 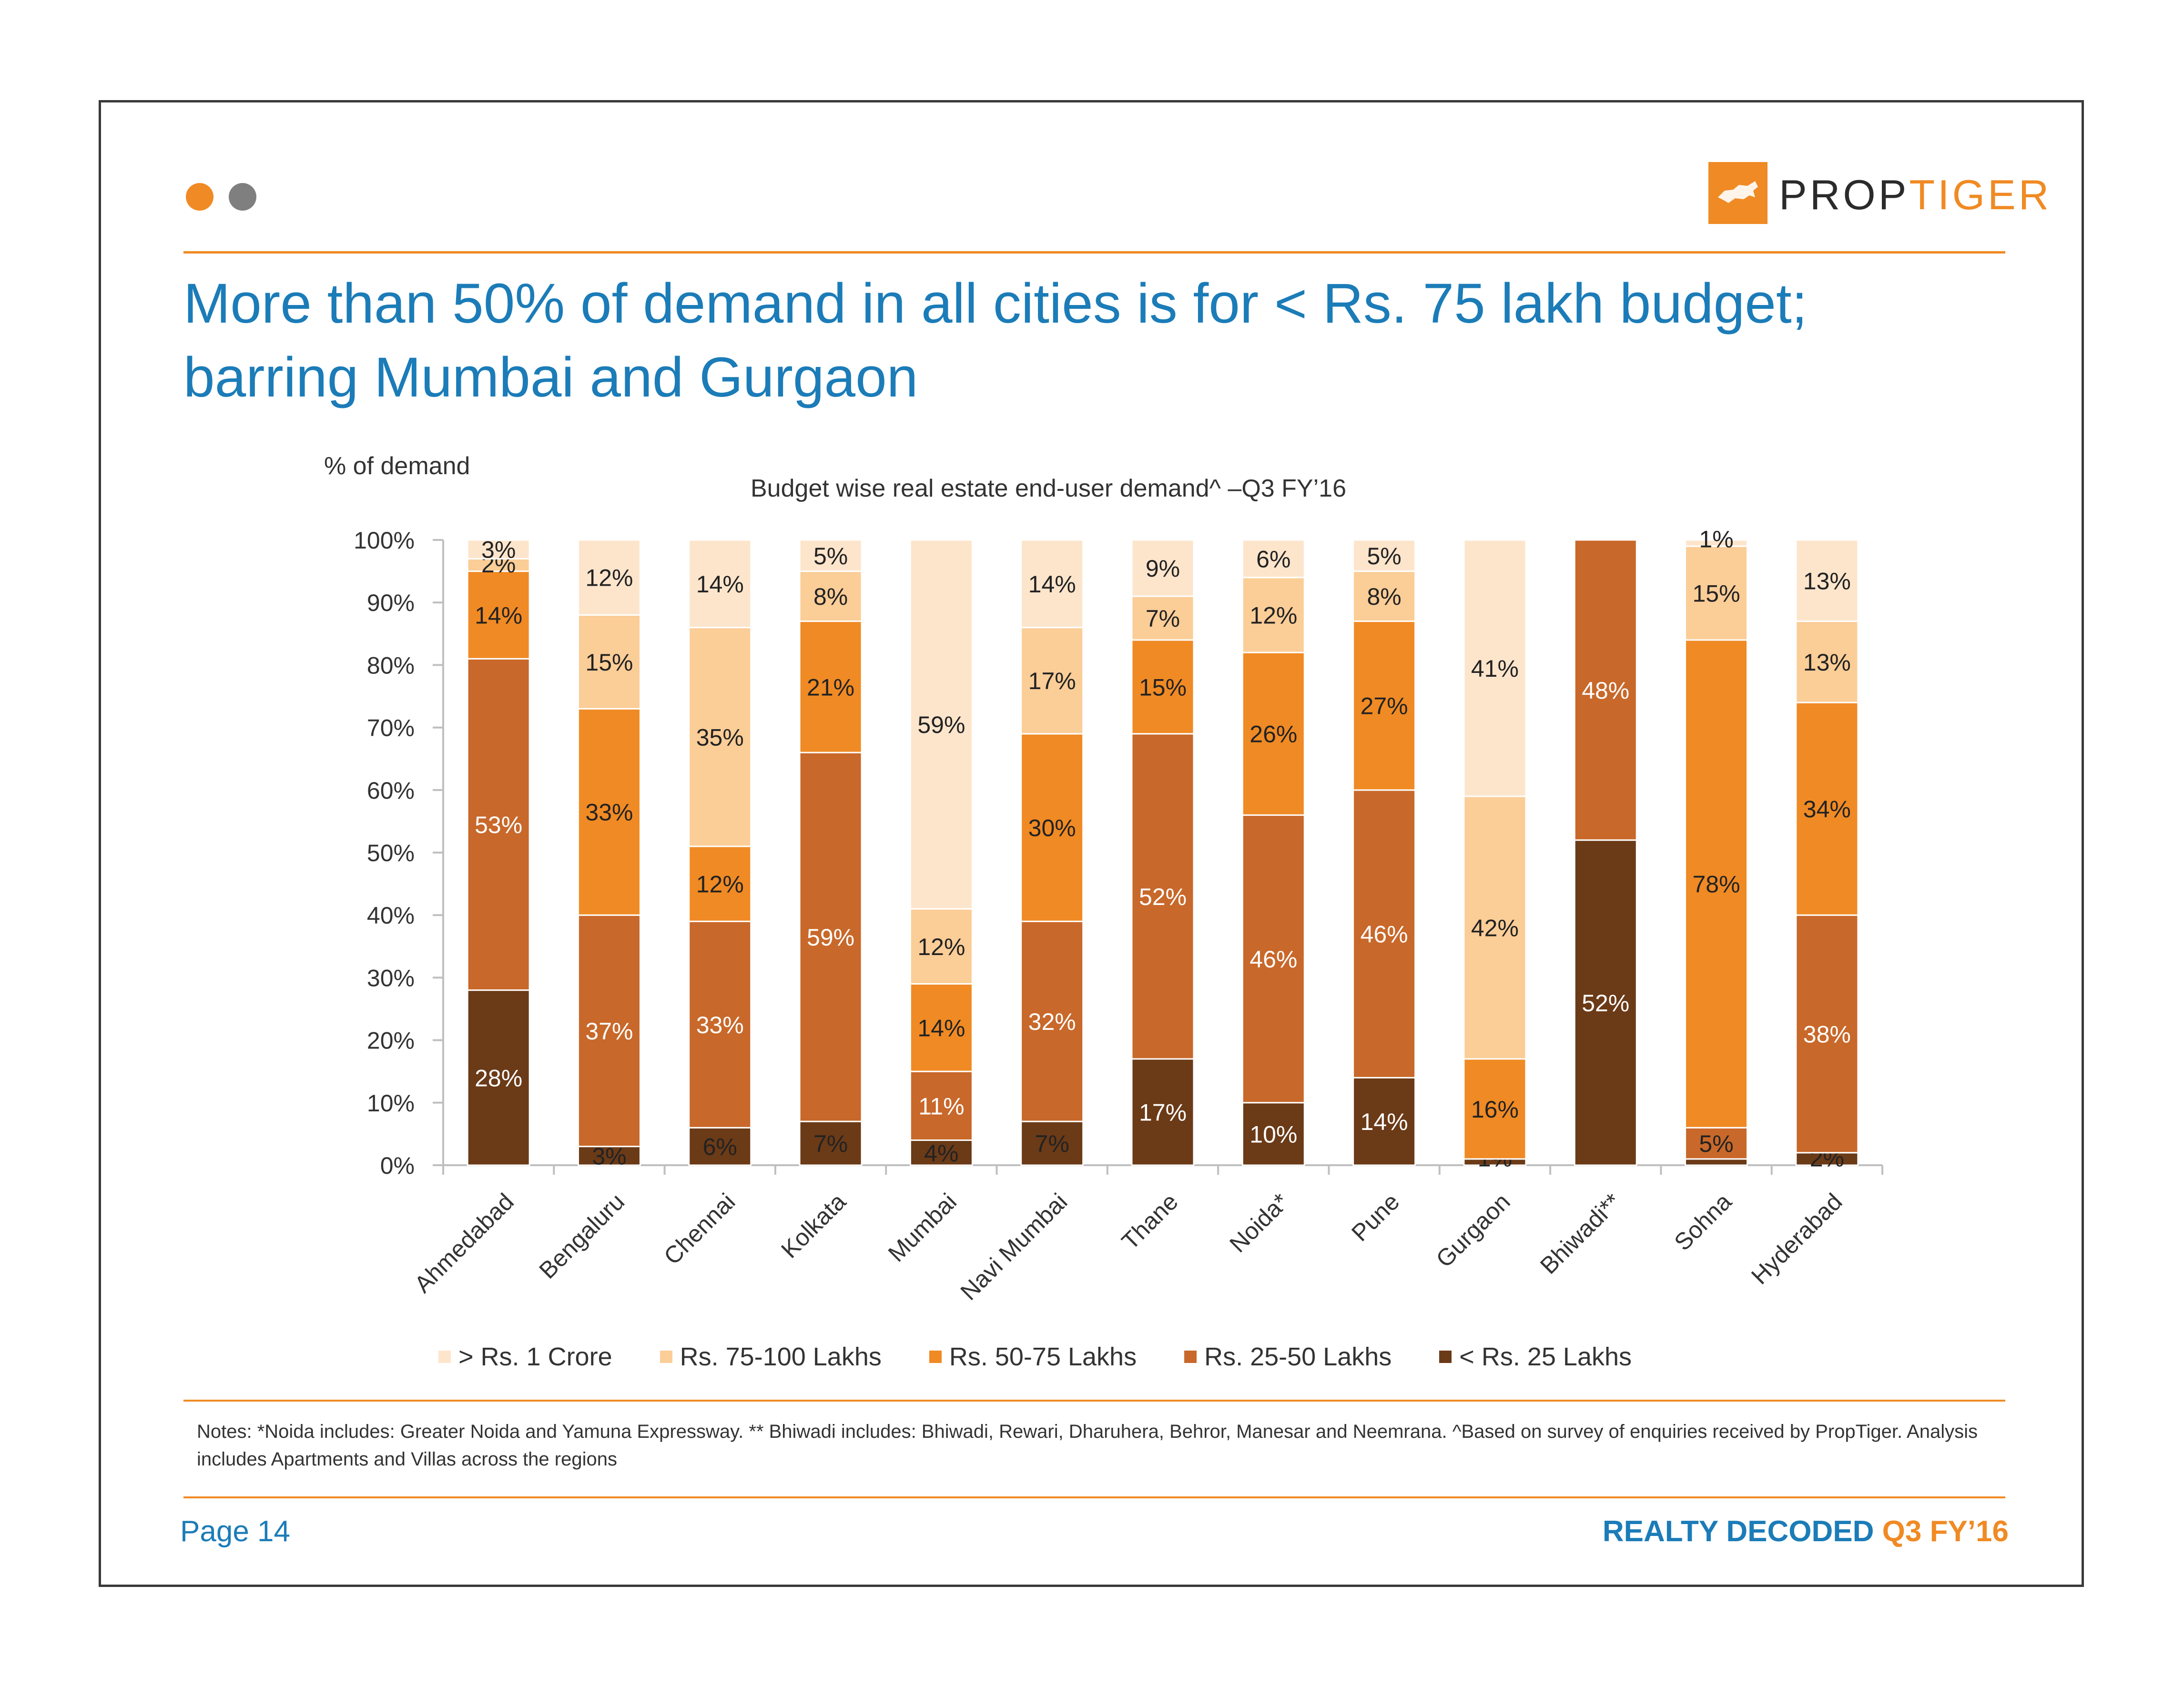 I want to click on x-category-label: Navi Mumbai, so click(x=1014, y=1247).